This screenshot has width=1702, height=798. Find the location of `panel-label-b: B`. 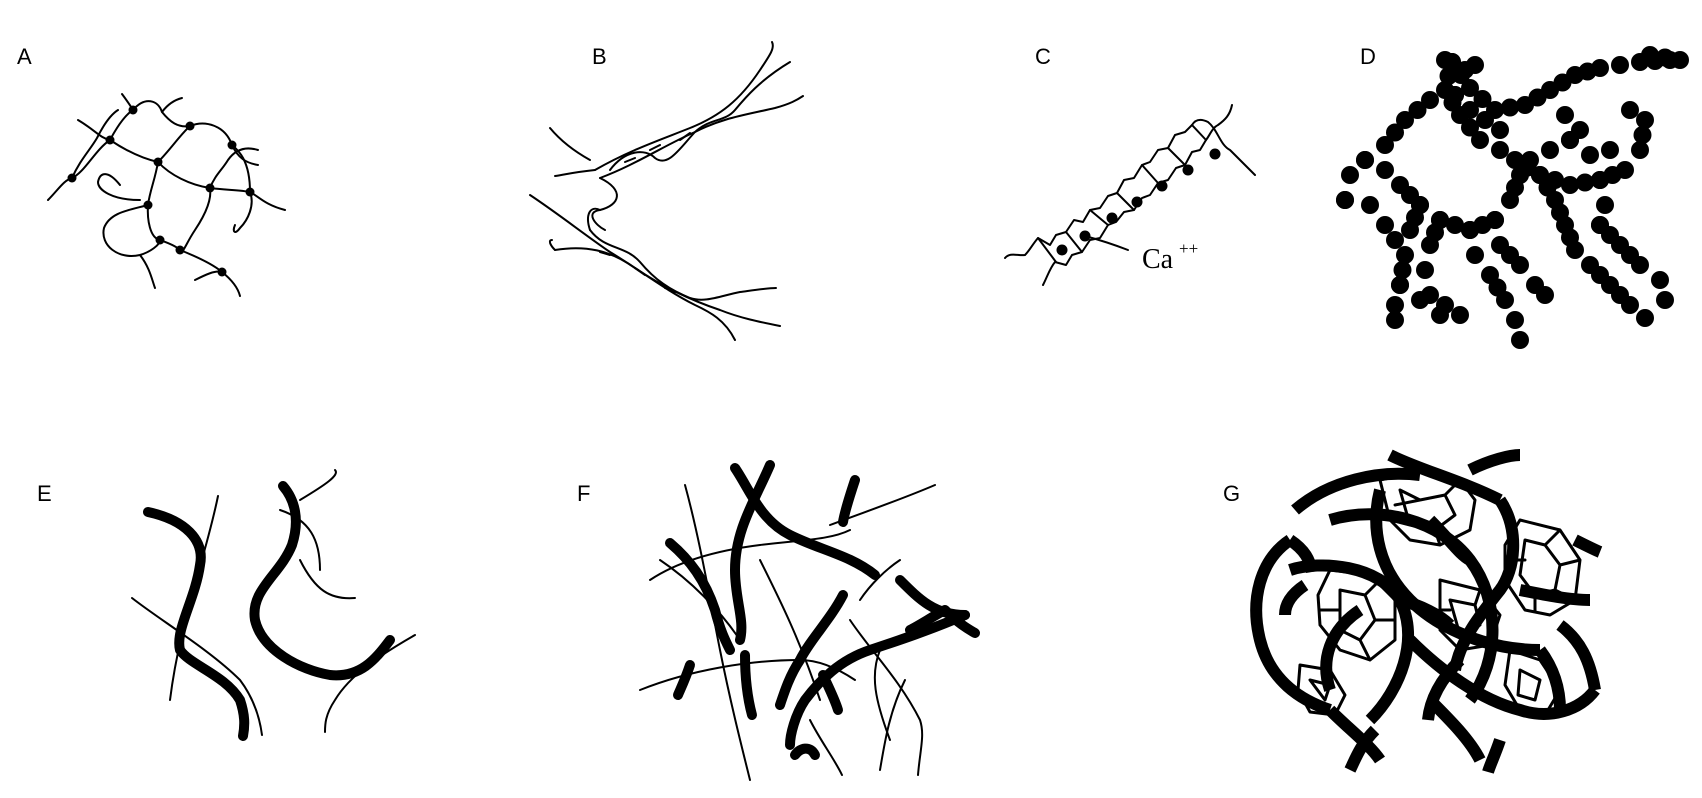

panel-label-b: B is located at coordinates (599, 56).